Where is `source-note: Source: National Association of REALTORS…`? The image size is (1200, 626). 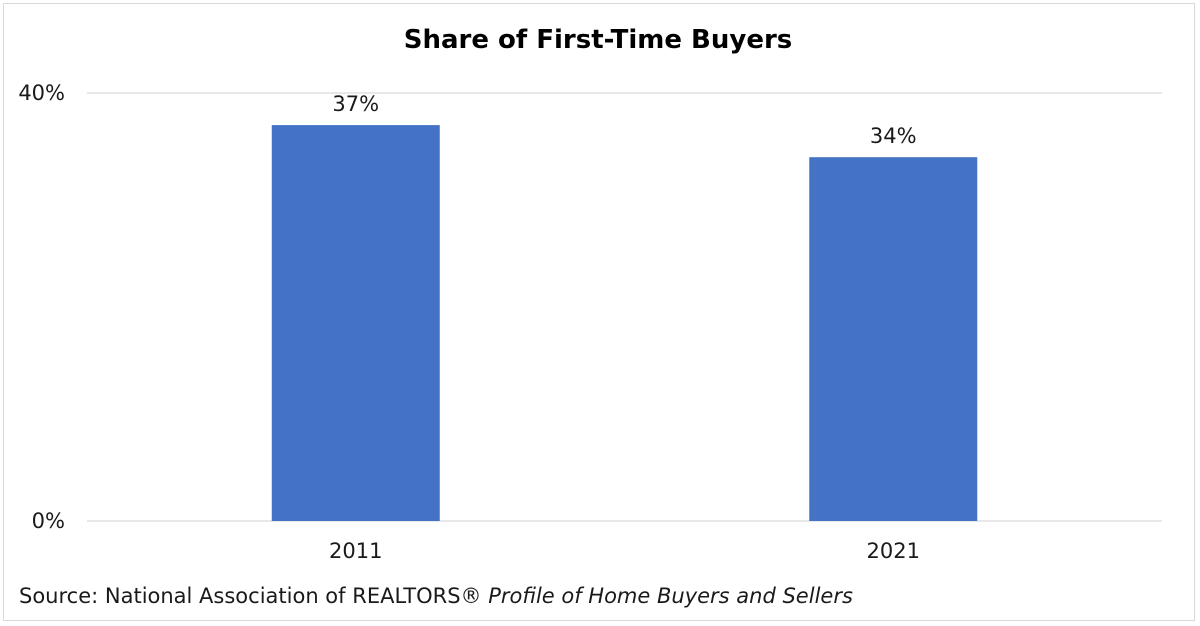
source-note: Source: National Association of REALTORS… is located at coordinates (436, 596).